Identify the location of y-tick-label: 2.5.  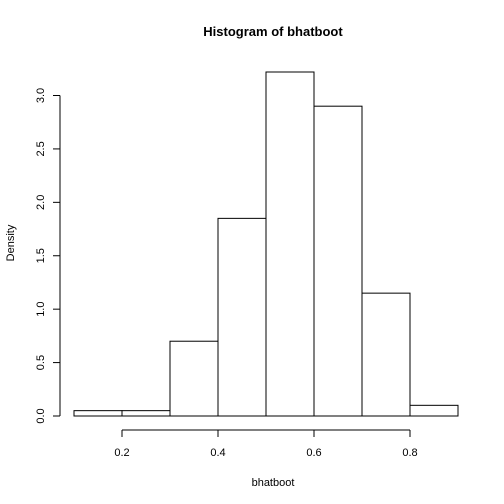
(41, 148).